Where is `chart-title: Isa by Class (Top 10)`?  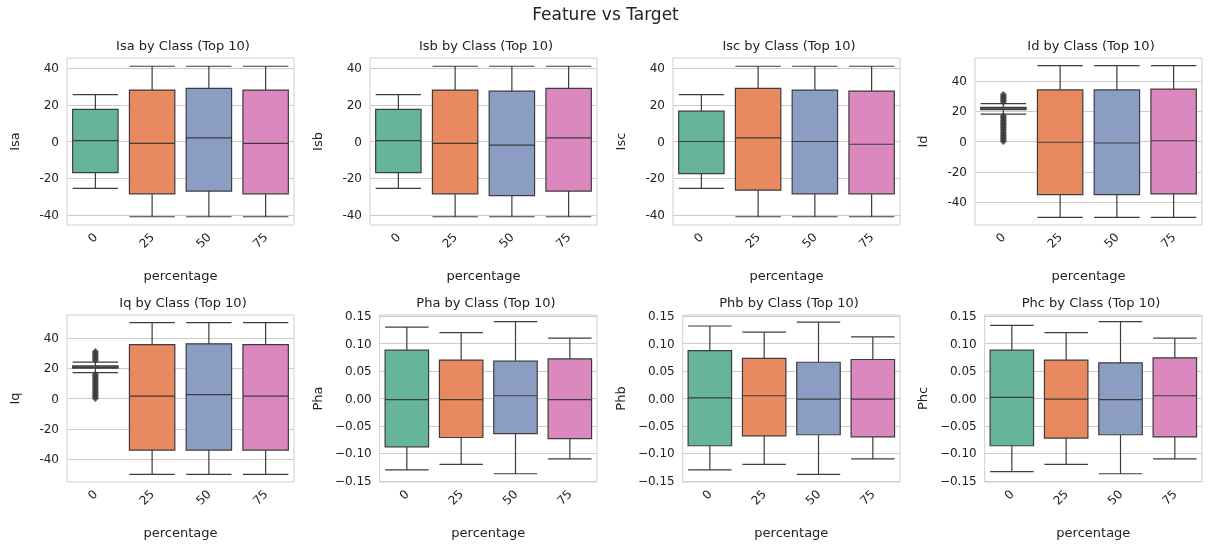
chart-title: Isa by Class (Top 10) is located at coordinates (183, 45).